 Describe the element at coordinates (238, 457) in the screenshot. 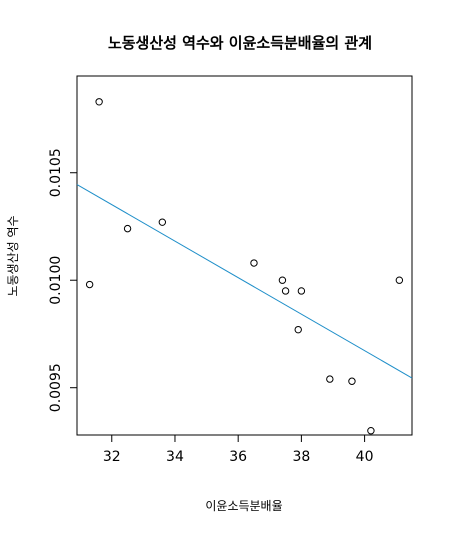

I see `x-tick-label: 36` at that location.